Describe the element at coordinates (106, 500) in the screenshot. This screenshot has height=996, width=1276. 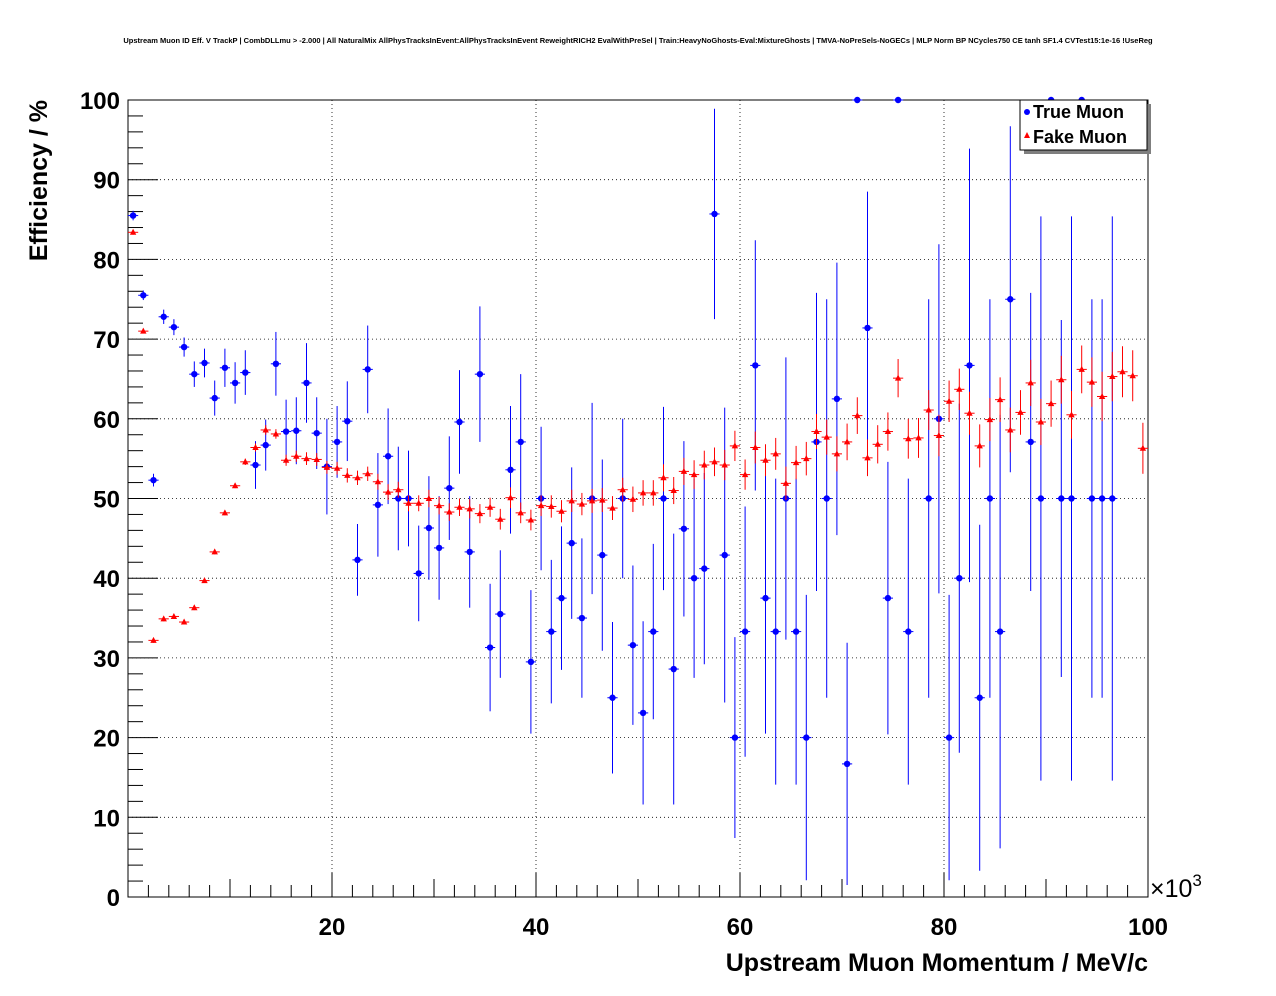
I see `y-tick-label: 50` at that location.